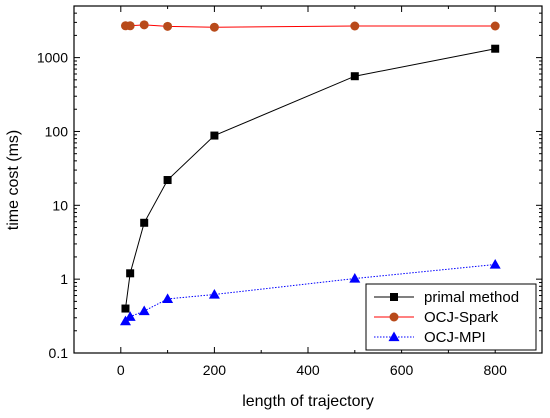 The width and height of the screenshot is (550, 418). I want to click on legend-item: primal method, so click(446, 297).